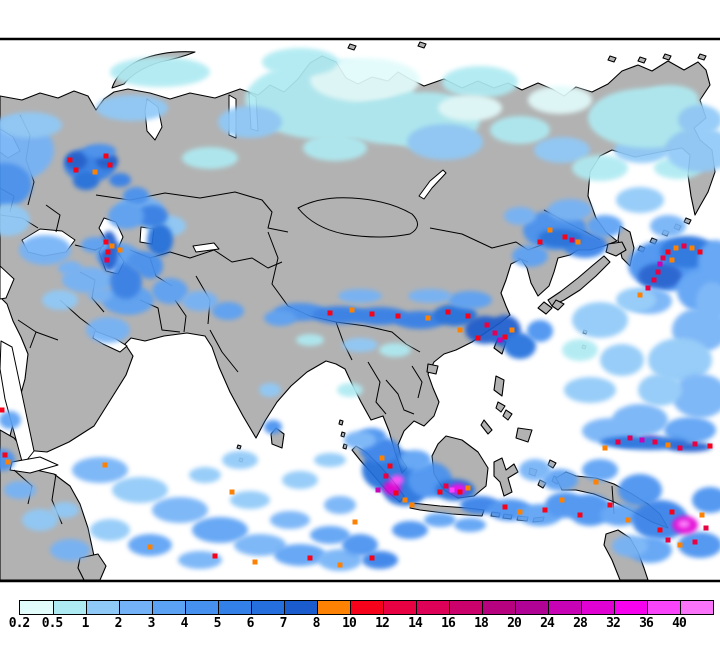  What do you see at coordinates (184, 623) in the screenshot?
I see `colorbar-tick-label: 4` at bounding box center [184, 623].